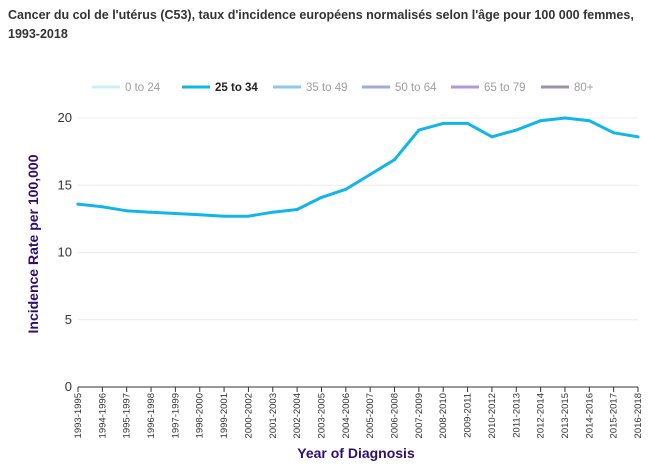 The height and width of the screenshot is (470, 660). I want to click on x-tick-label-4: 1997-1999, so click(175, 415).